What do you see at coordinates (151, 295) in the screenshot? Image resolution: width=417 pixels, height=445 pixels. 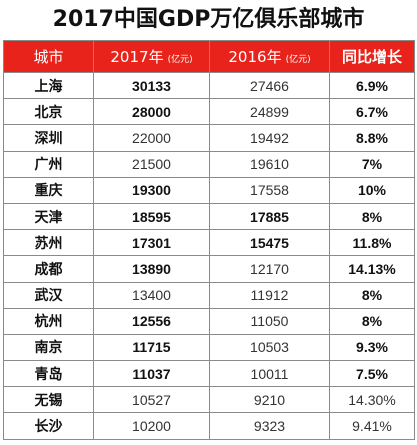 I see `cell-2017: 13400` at bounding box center [151, 295].